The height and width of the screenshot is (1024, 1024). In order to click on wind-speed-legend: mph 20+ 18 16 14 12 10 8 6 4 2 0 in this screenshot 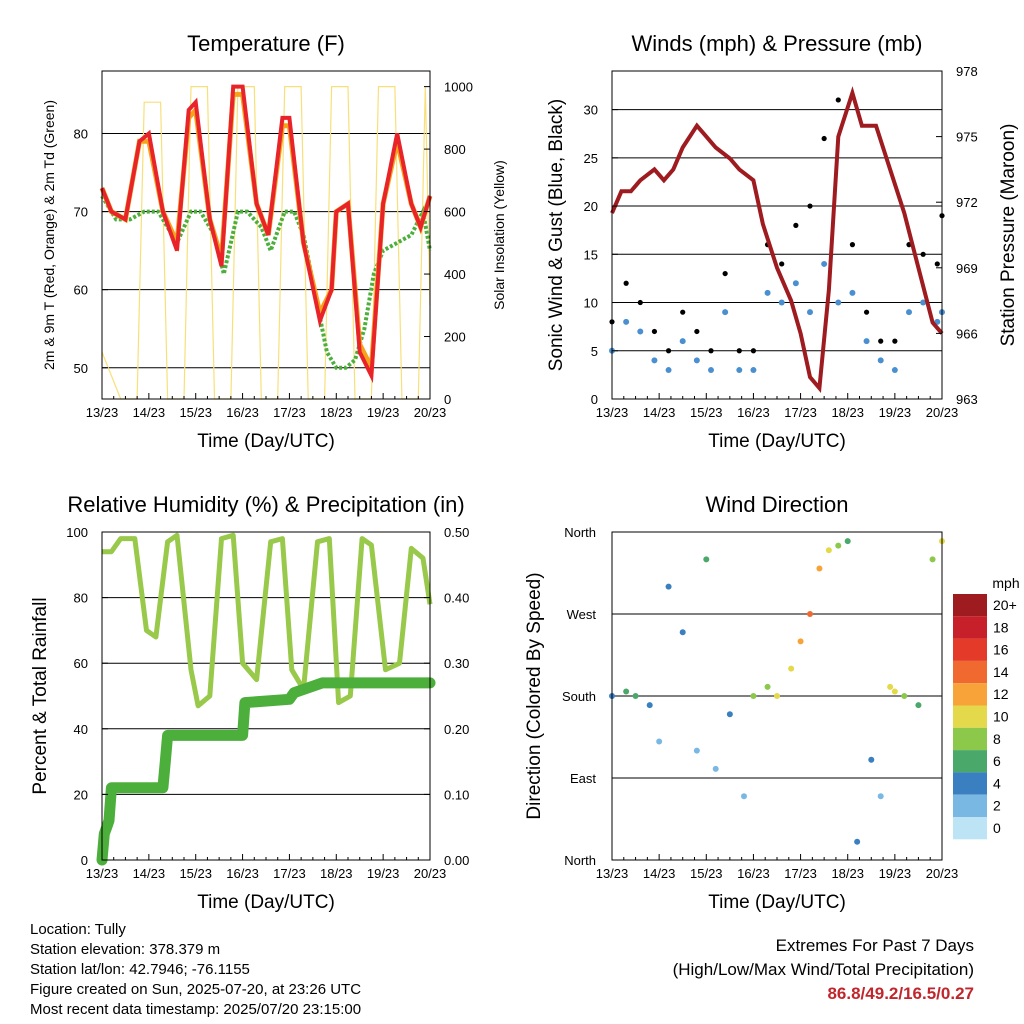, I will do `click(986, 707)`.